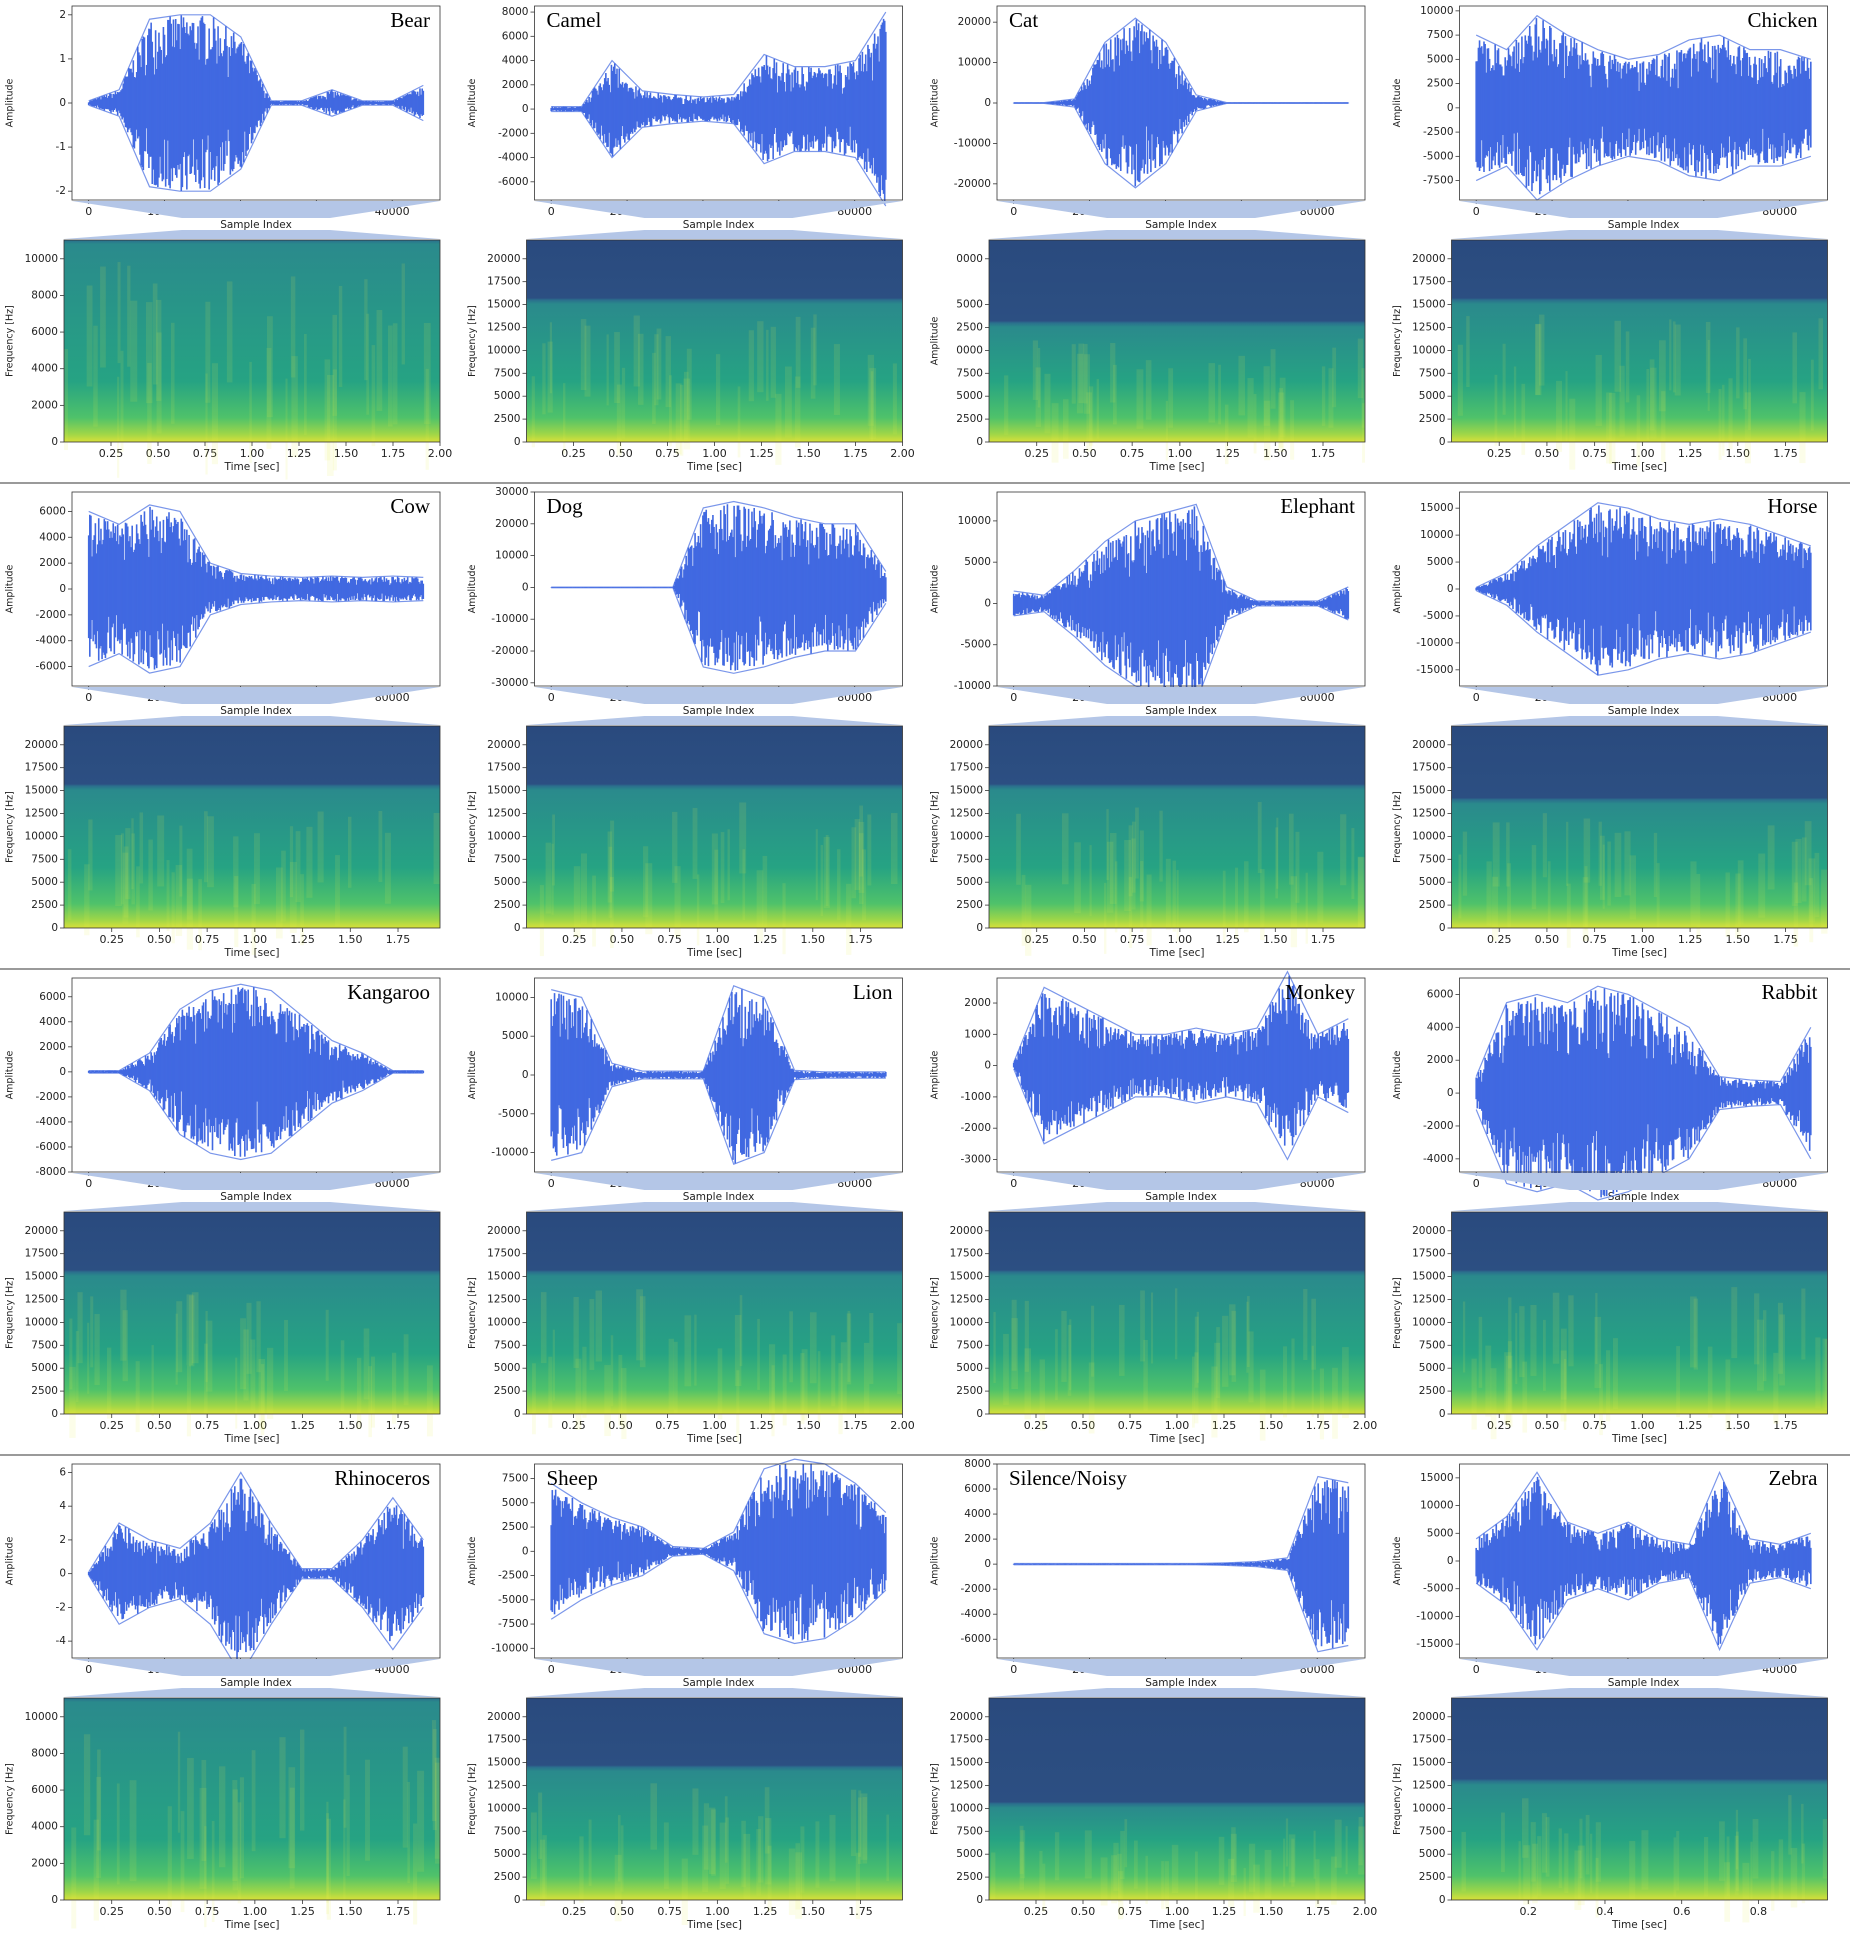 The height and width of the screenshot is (1944, 1850). Describe the element at coordinates (974, 63) in the screenshot. I see `y-tick-label: 10000` at that location.